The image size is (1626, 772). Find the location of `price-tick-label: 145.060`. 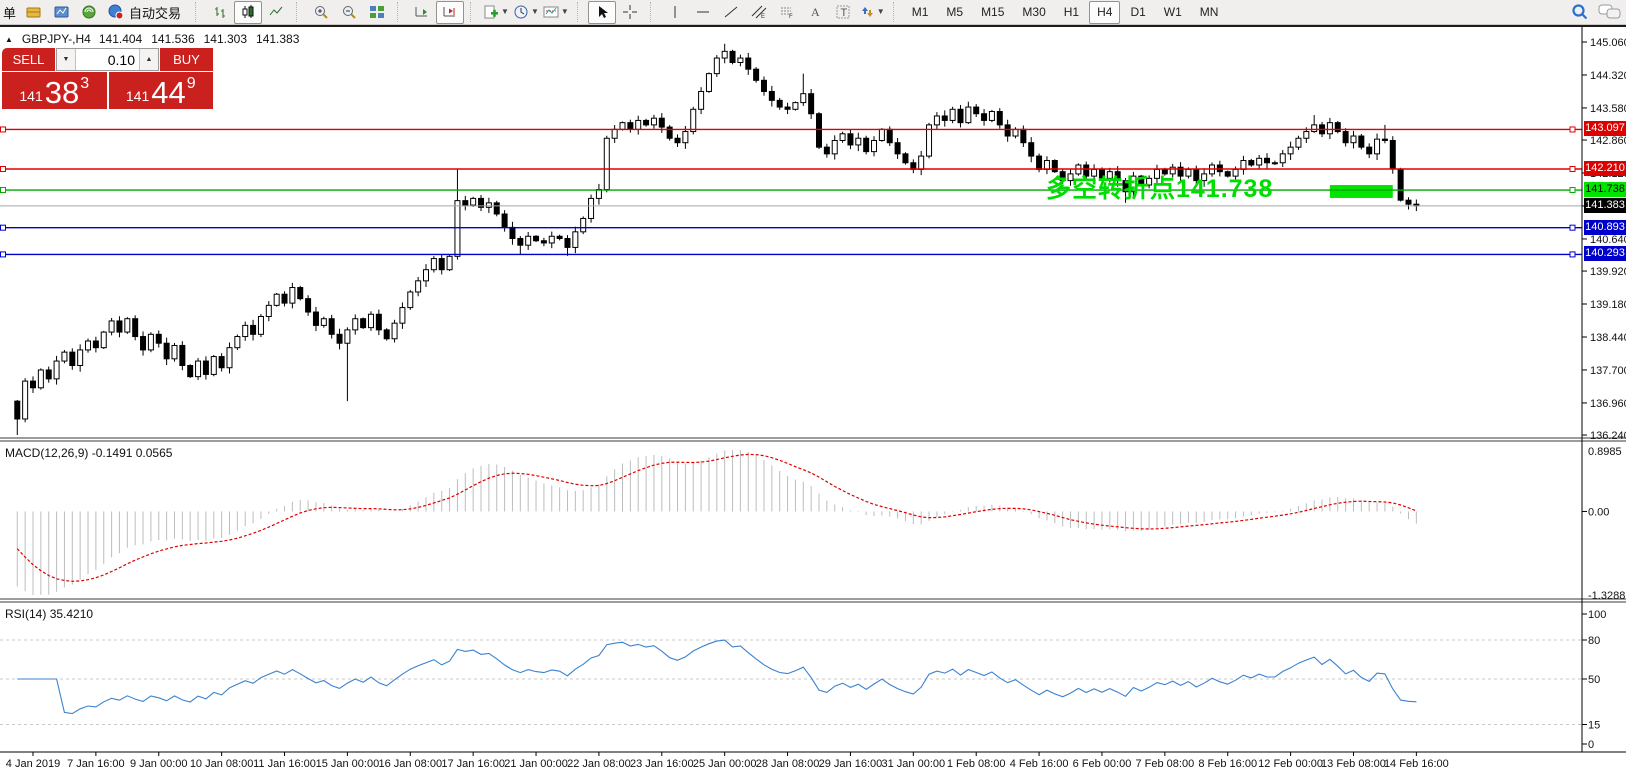

price-tick-label: 145.060 is located at coordinates (1608, 43).